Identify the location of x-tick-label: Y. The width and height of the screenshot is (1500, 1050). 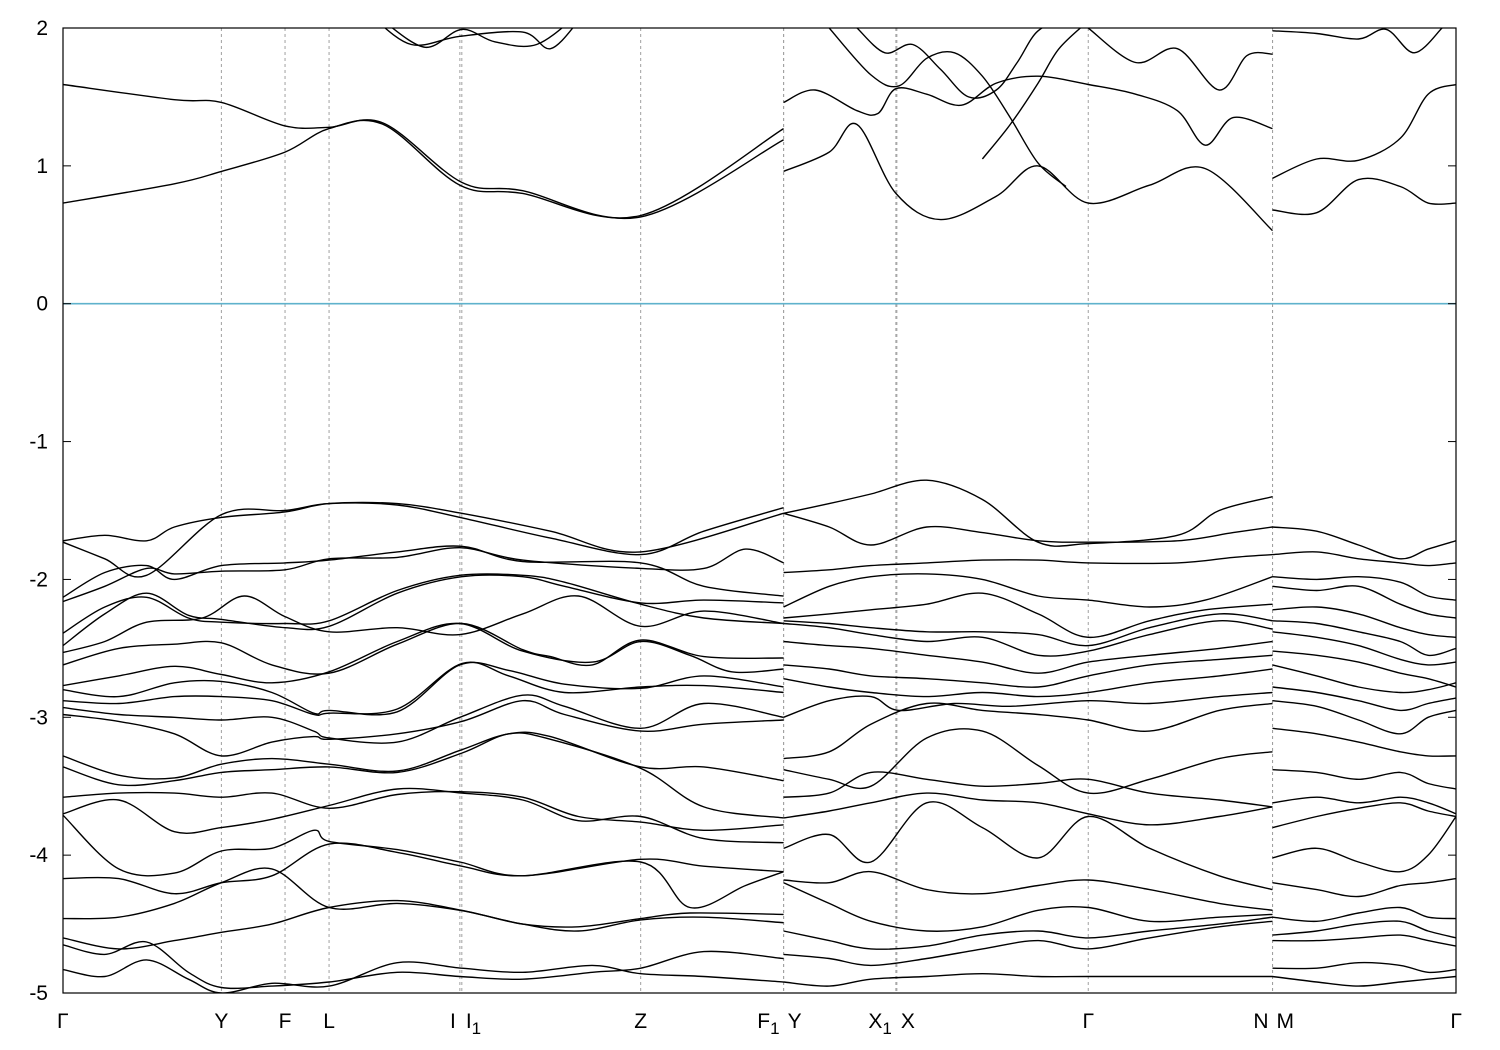
(795, 1021).